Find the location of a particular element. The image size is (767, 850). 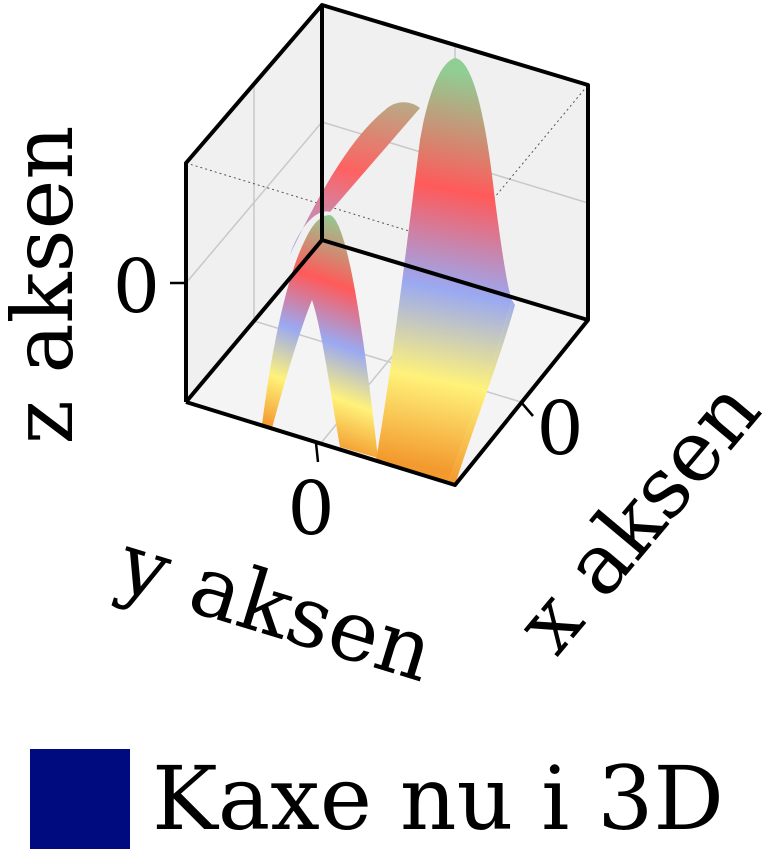

legend-label: Kaxe nu i 3D is located at coordinates (438, 798).